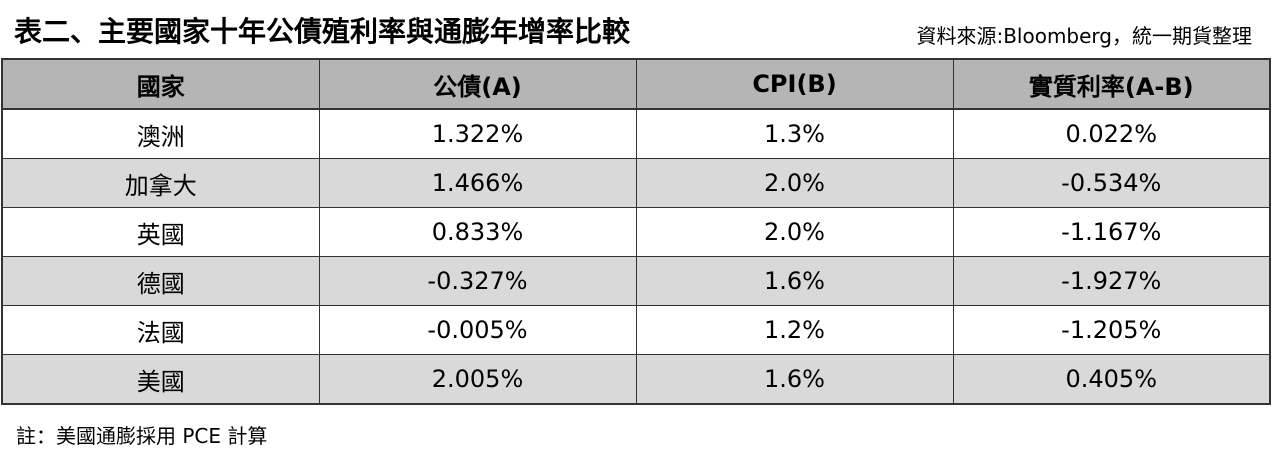 The height and width of the screenshot is (452, 1272). I want to click on table-cell: 1.2%, so click(794, 330).